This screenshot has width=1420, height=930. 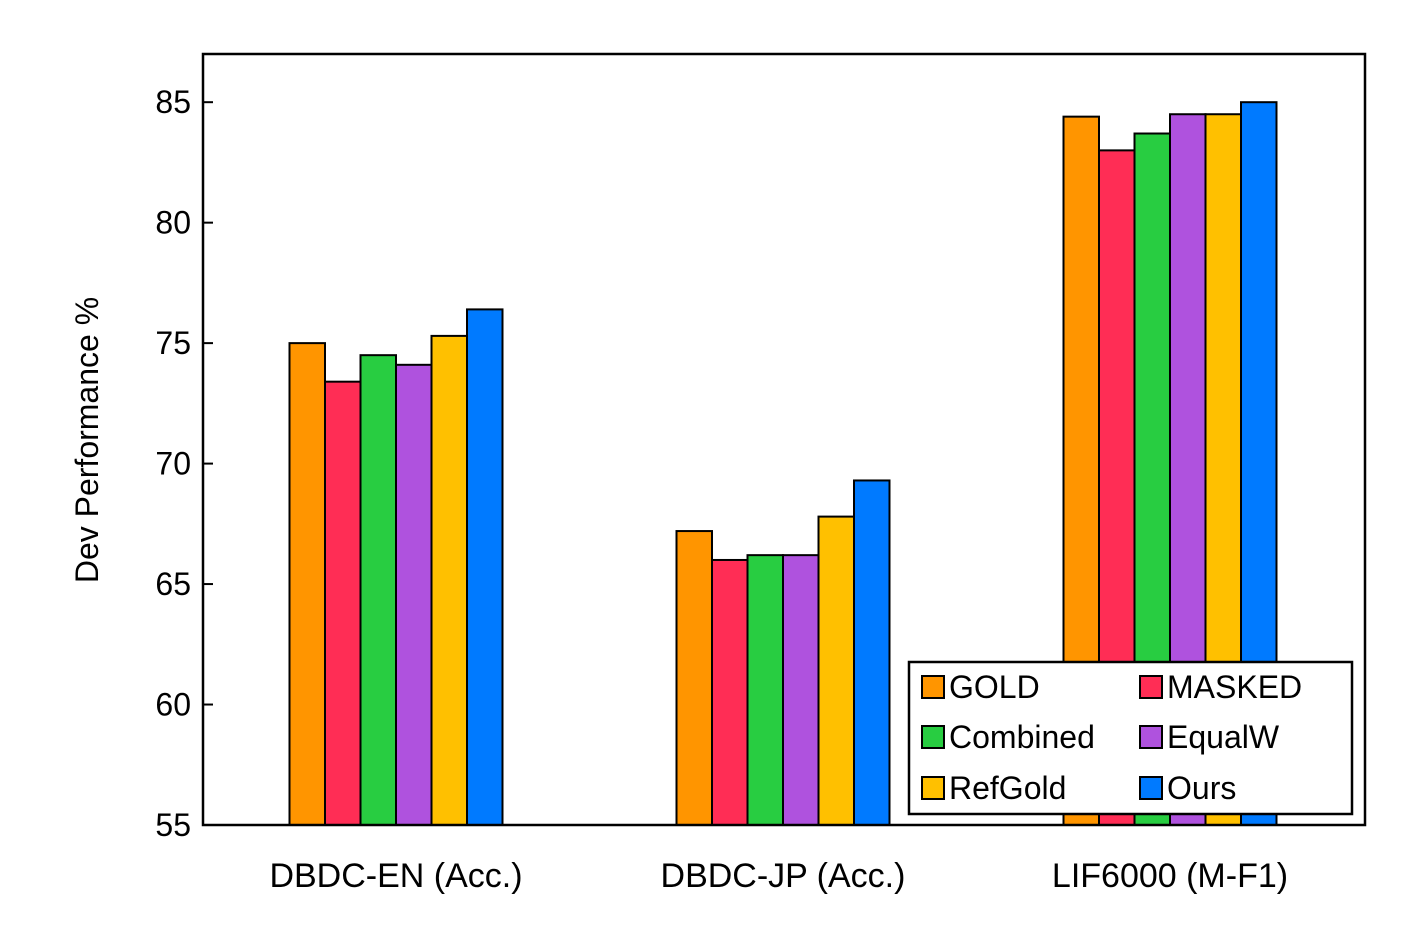 What do you see at coordinates (1007, 788) in the screenshot?
I see `legend-label-refgold: RefGold` at bounding box center [1007, 788].